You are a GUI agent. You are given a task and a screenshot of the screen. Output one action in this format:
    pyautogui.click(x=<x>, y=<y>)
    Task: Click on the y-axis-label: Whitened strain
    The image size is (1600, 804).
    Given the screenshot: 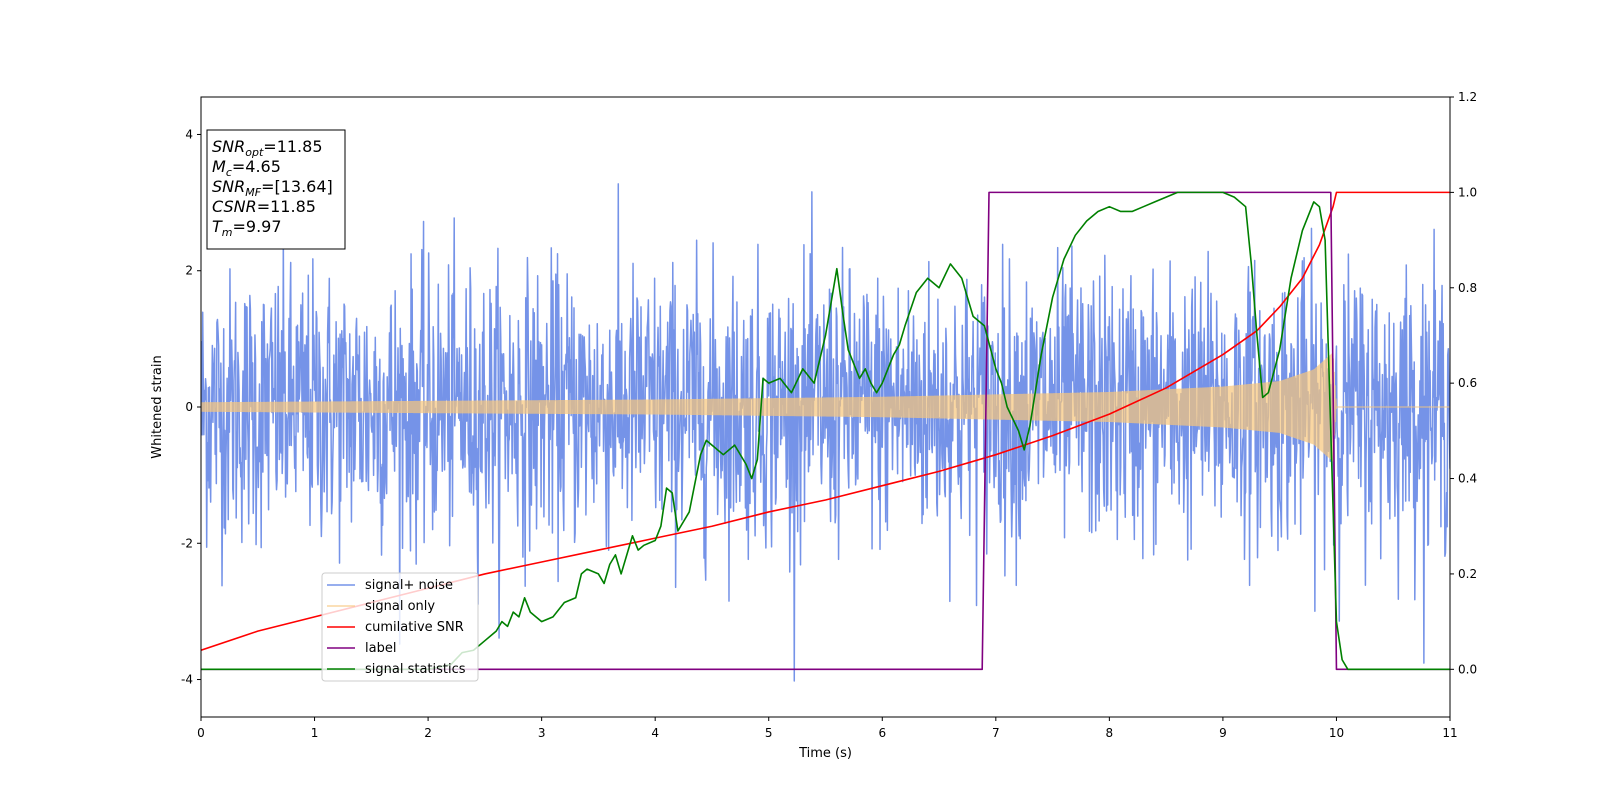 What is the action you would take?
    pyautogui.click(x=157, y=406)
    